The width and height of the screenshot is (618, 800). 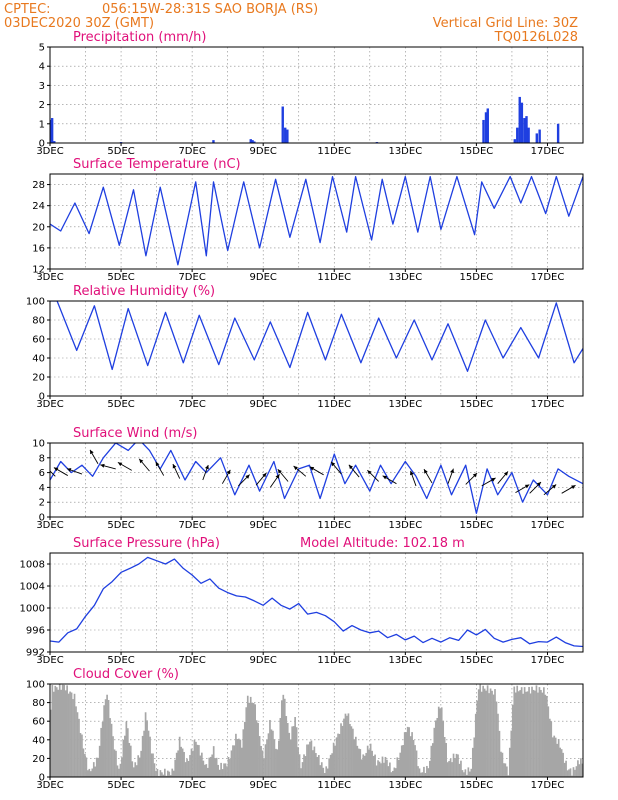 What do you see at coordinates (42, 503) in the screenshot?
I see `y-tick-label: 2` at bounding box center [42, 503].